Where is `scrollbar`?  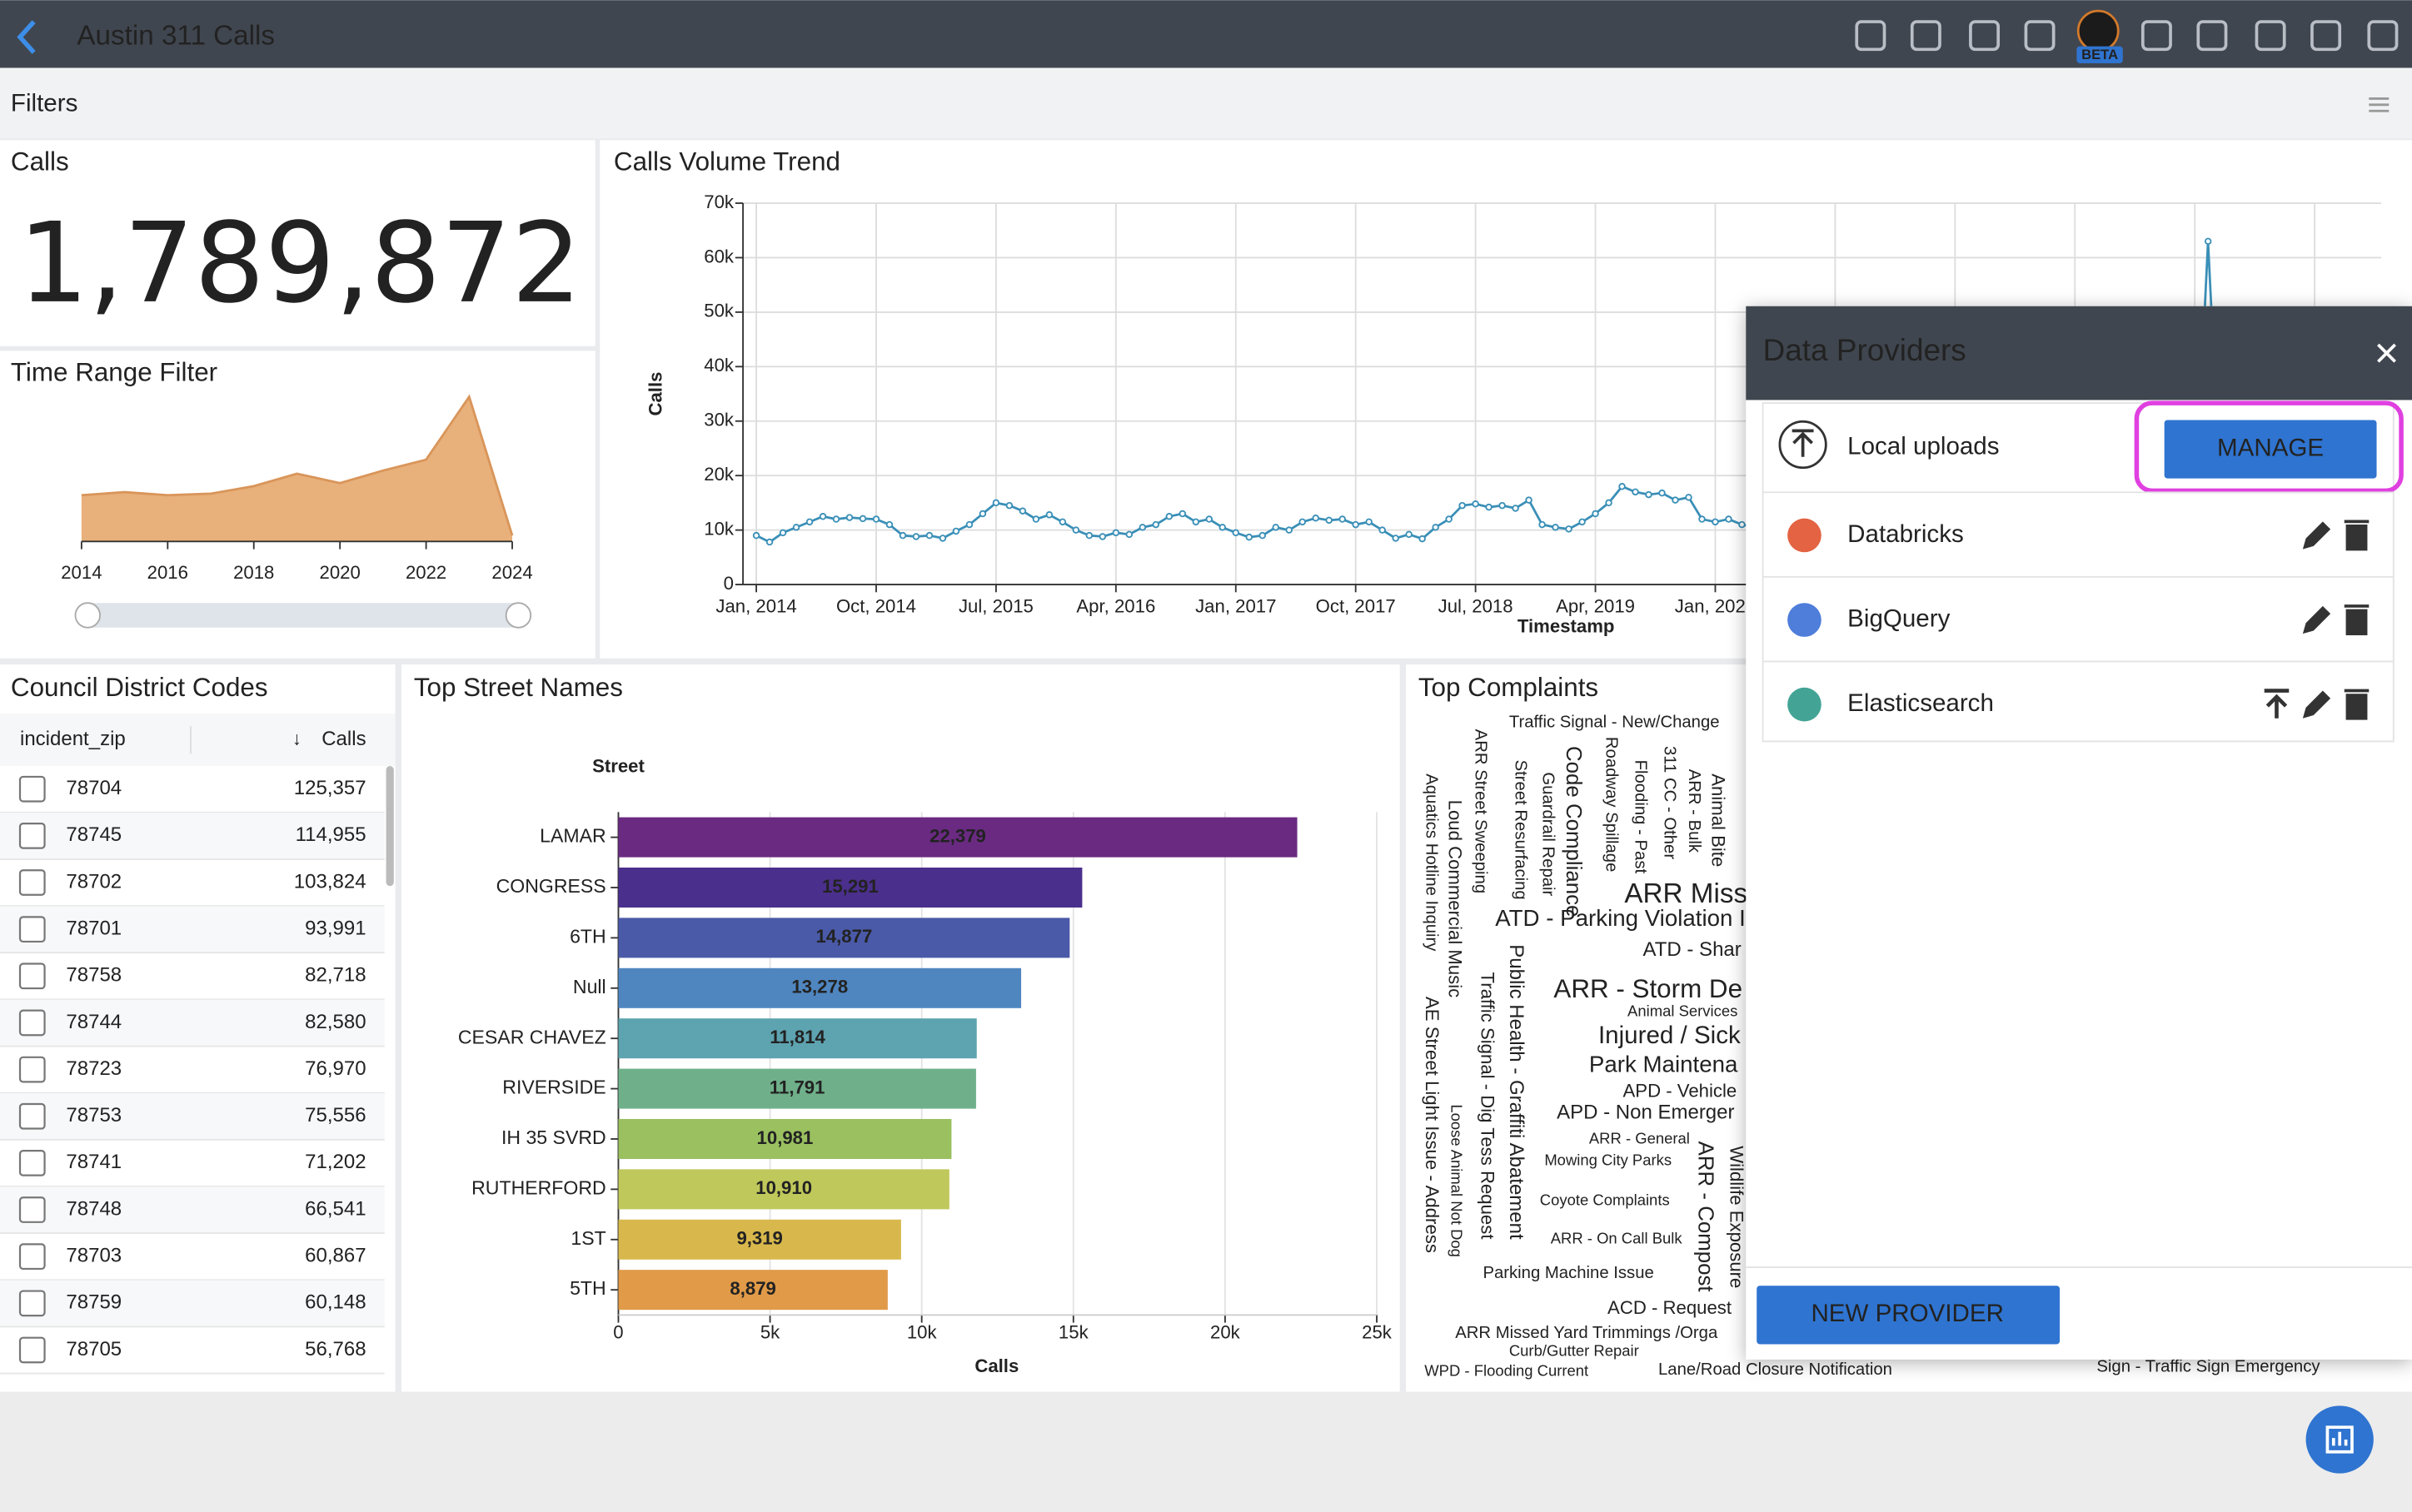 scrollbar is located at coordinates (390, 827).